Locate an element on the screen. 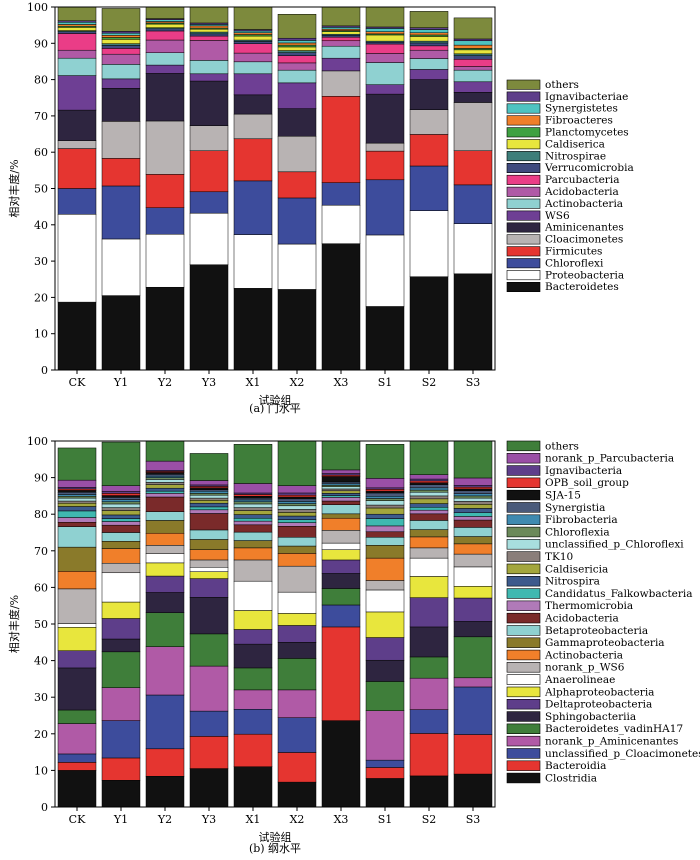 The image size is (700, 860). legend-label: Planctomycetes is located at coordinates (587, 133).